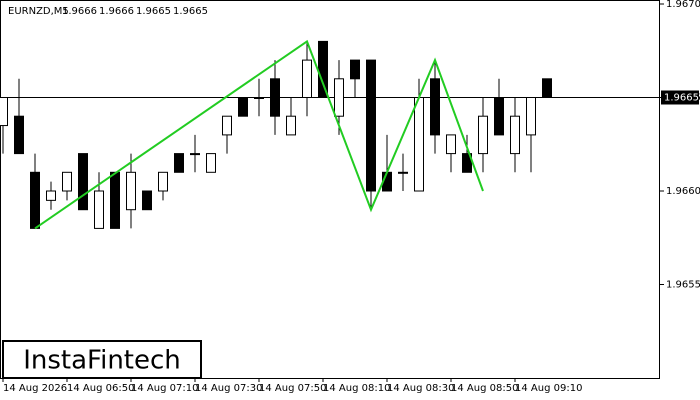 The width and height of the screenshot is (700, 400). Describe the element at coordinates (100, 388) in the screenshot. I see `x-tick-label: 14 Aug 06:50` at that location.